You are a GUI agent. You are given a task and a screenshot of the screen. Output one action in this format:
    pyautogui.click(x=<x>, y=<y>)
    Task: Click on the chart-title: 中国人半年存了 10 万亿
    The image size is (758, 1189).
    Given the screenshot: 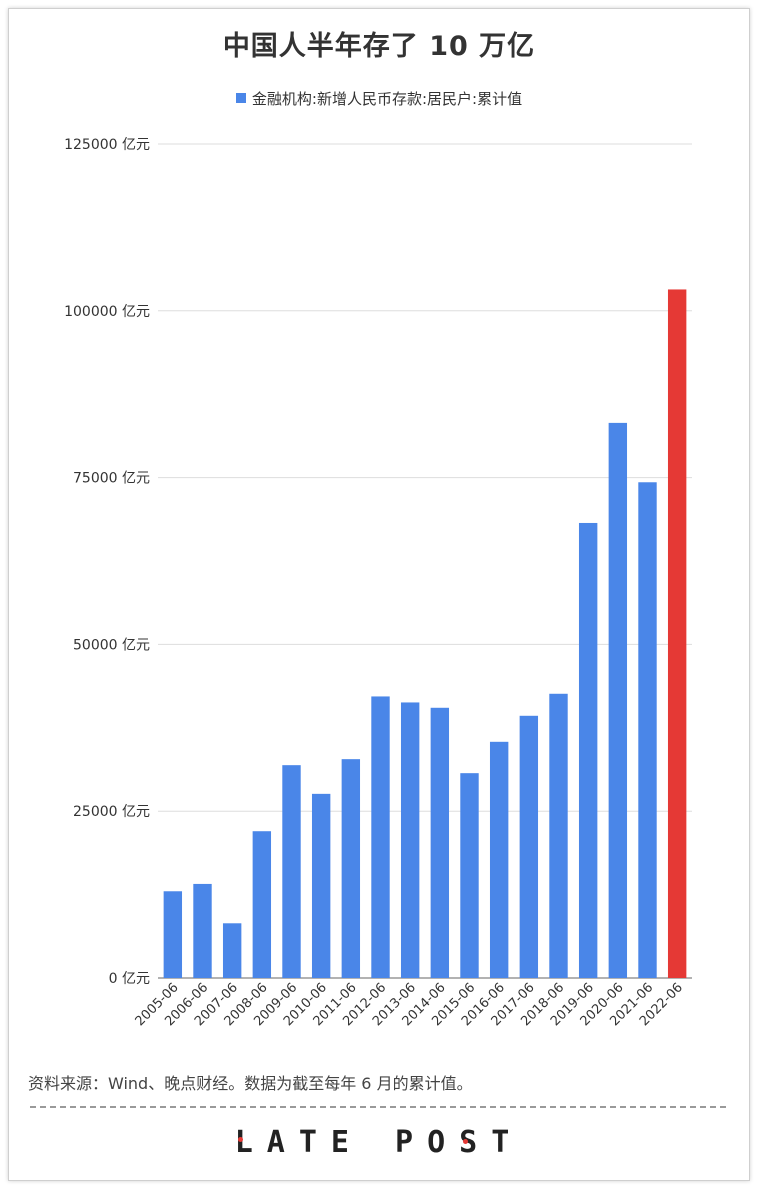 What is the action you would take?
    pyautogui.click(x=379, y=46)
    